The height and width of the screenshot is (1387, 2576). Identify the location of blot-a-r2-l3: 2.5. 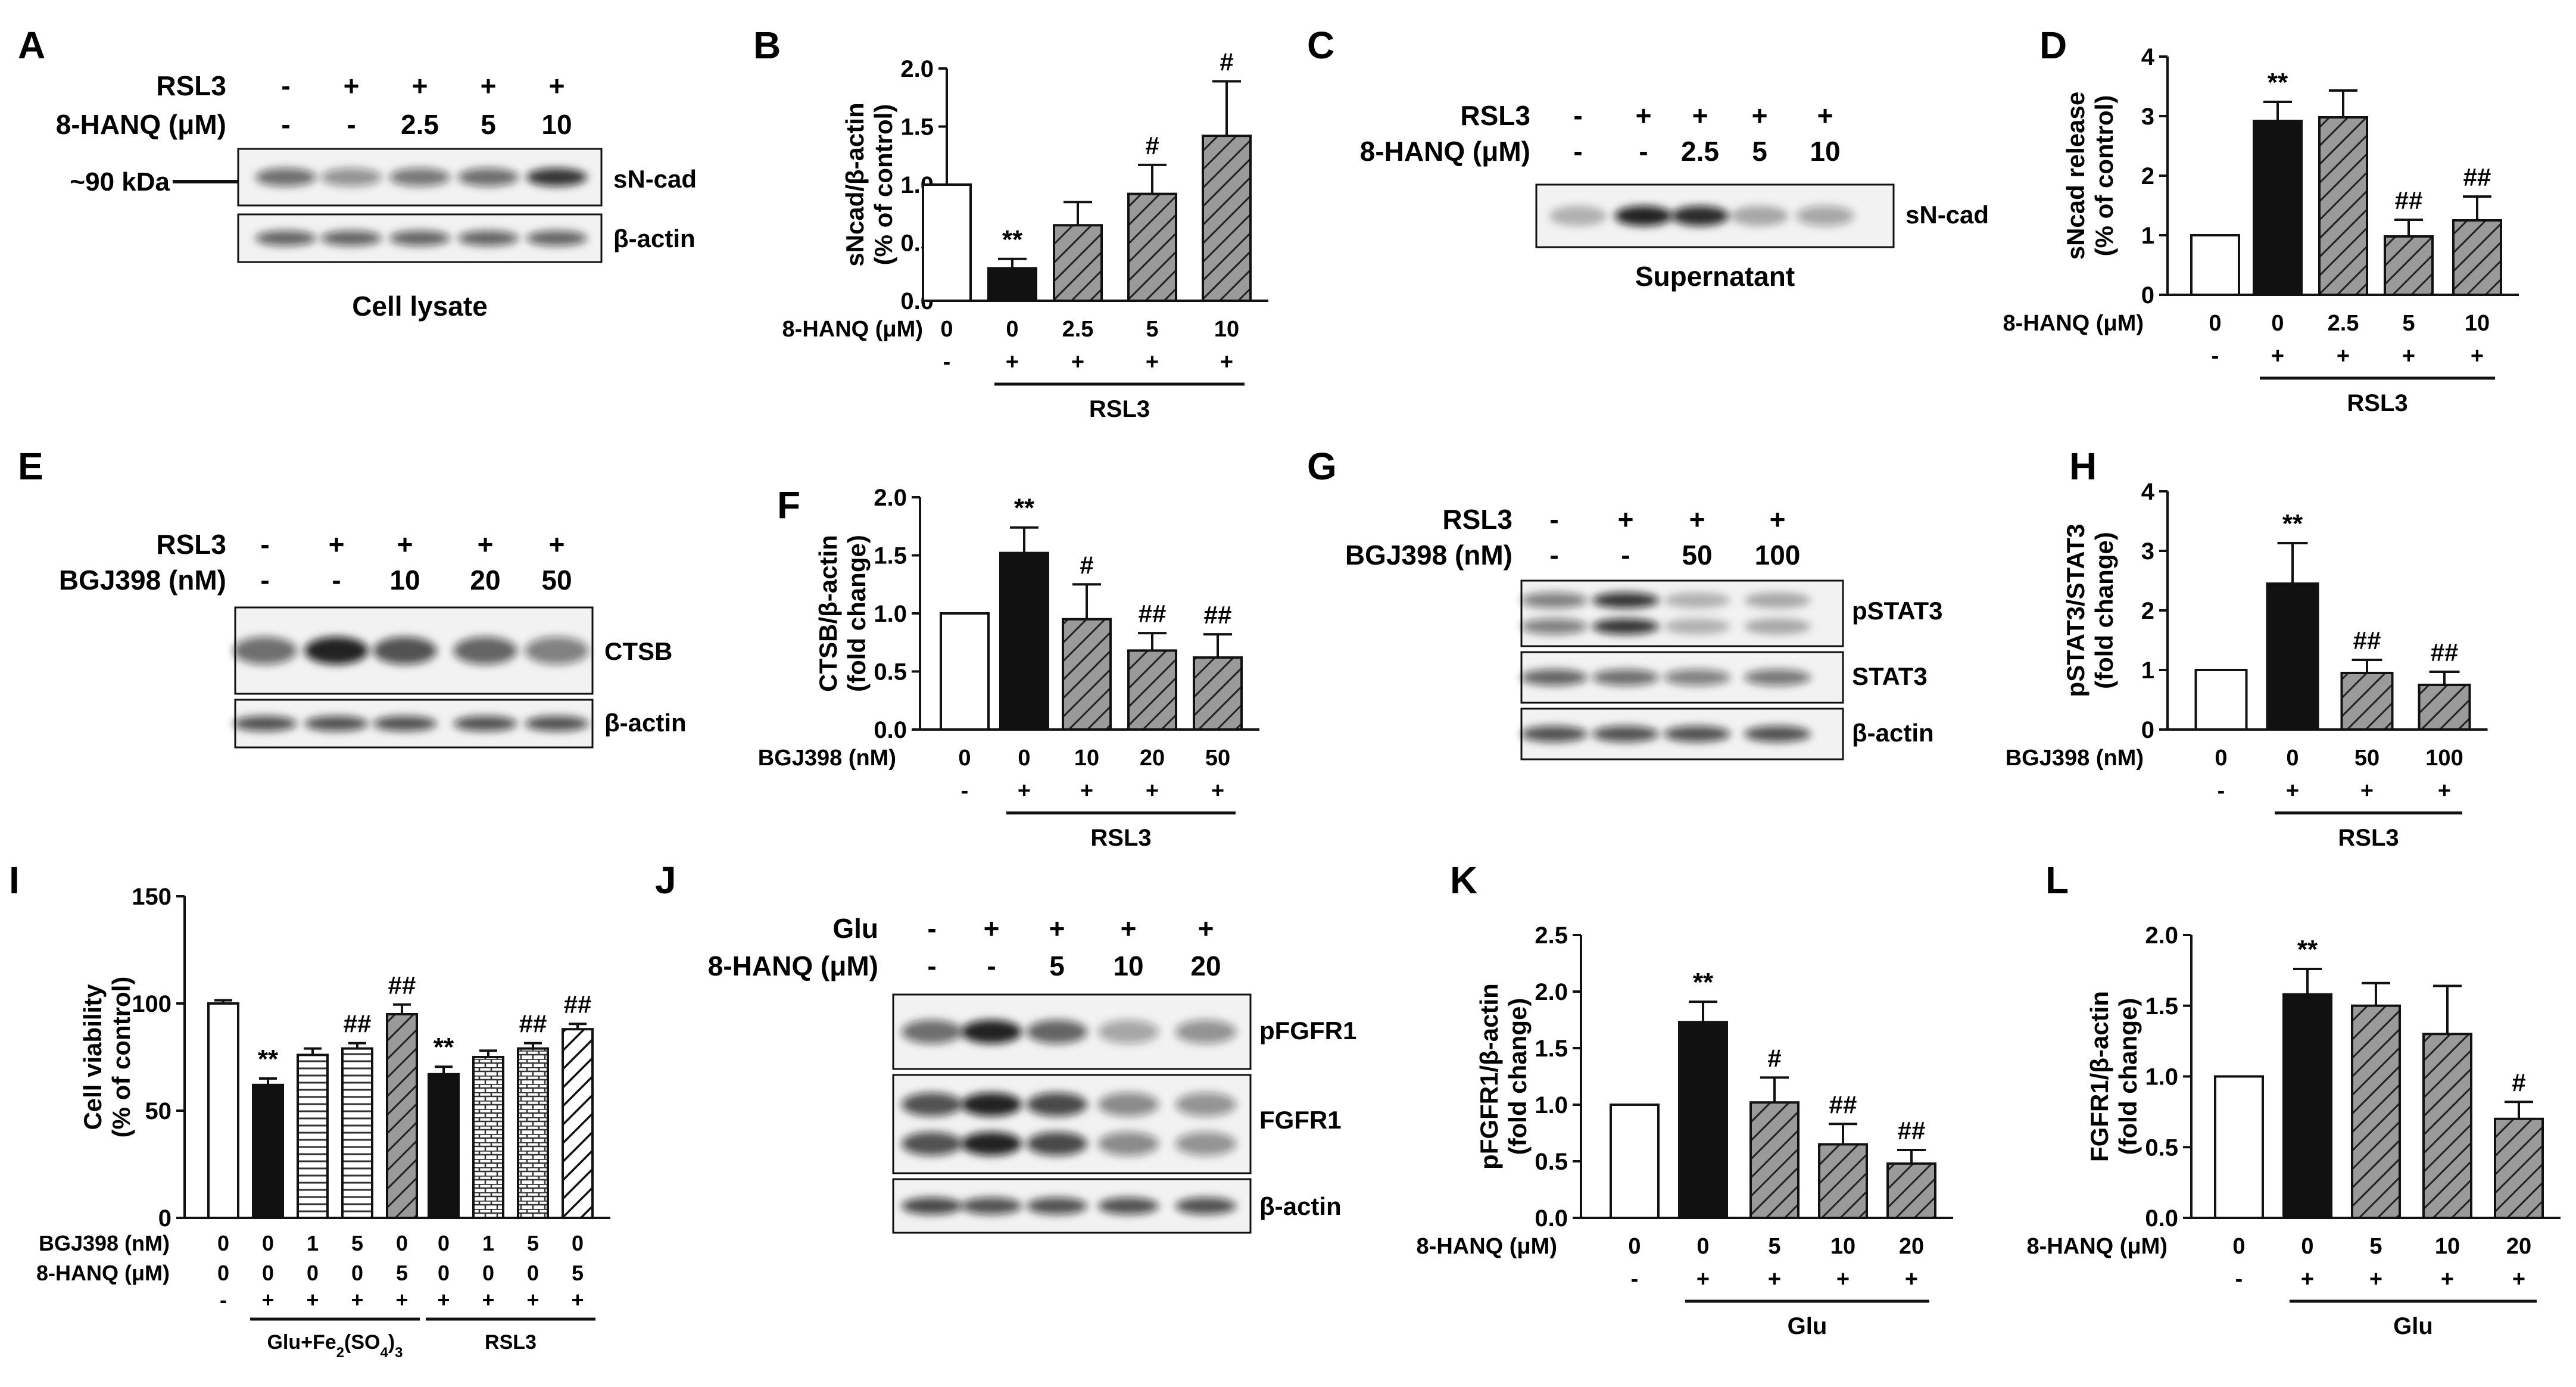
(420, 125).